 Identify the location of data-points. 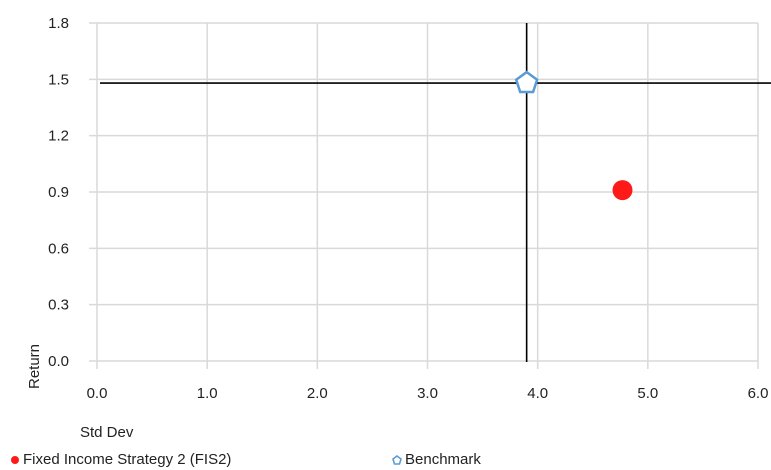
(573, 135).